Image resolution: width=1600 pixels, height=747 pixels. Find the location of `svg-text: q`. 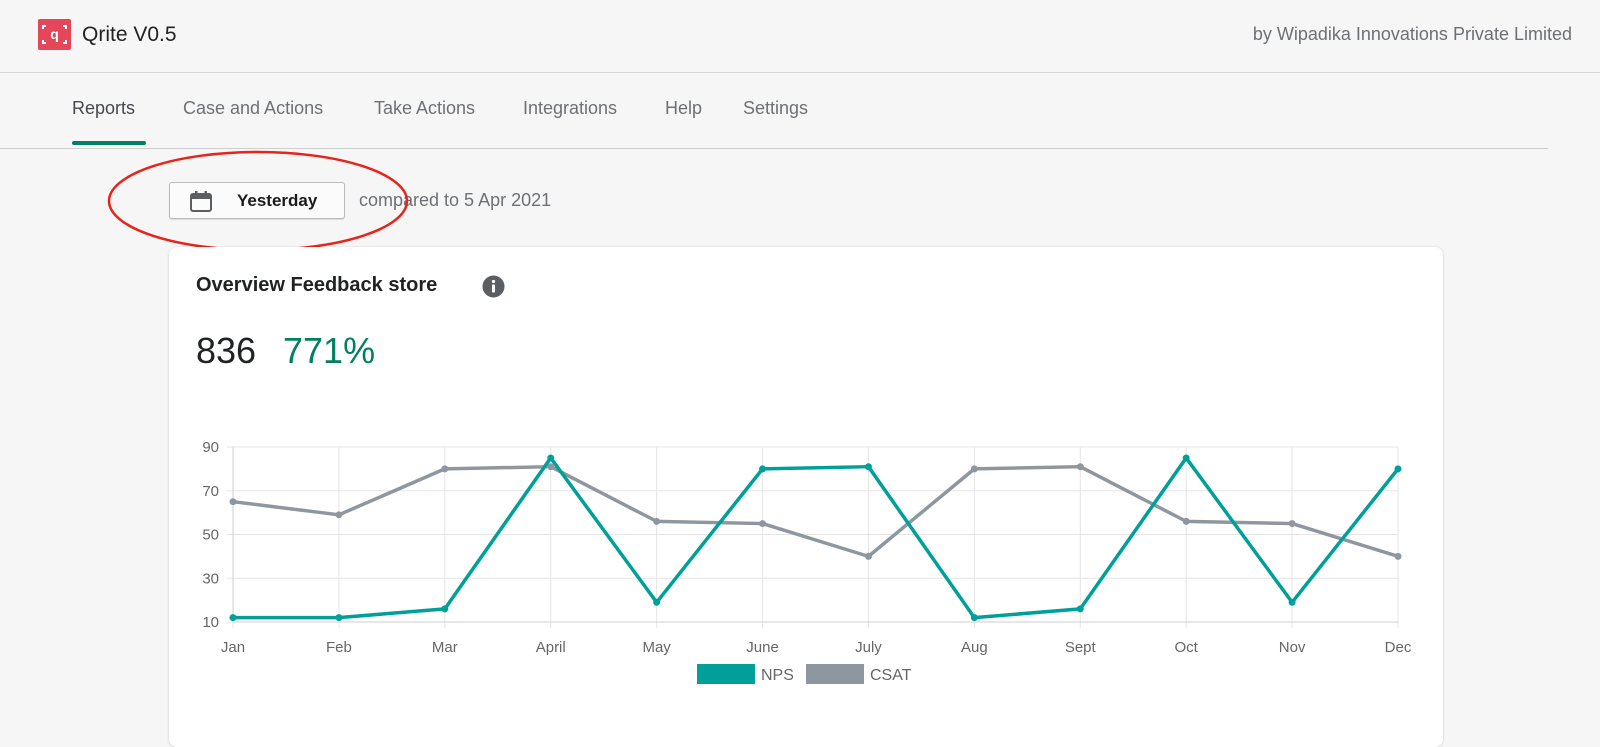

svg-text: q is located at coordinates (54, 34).